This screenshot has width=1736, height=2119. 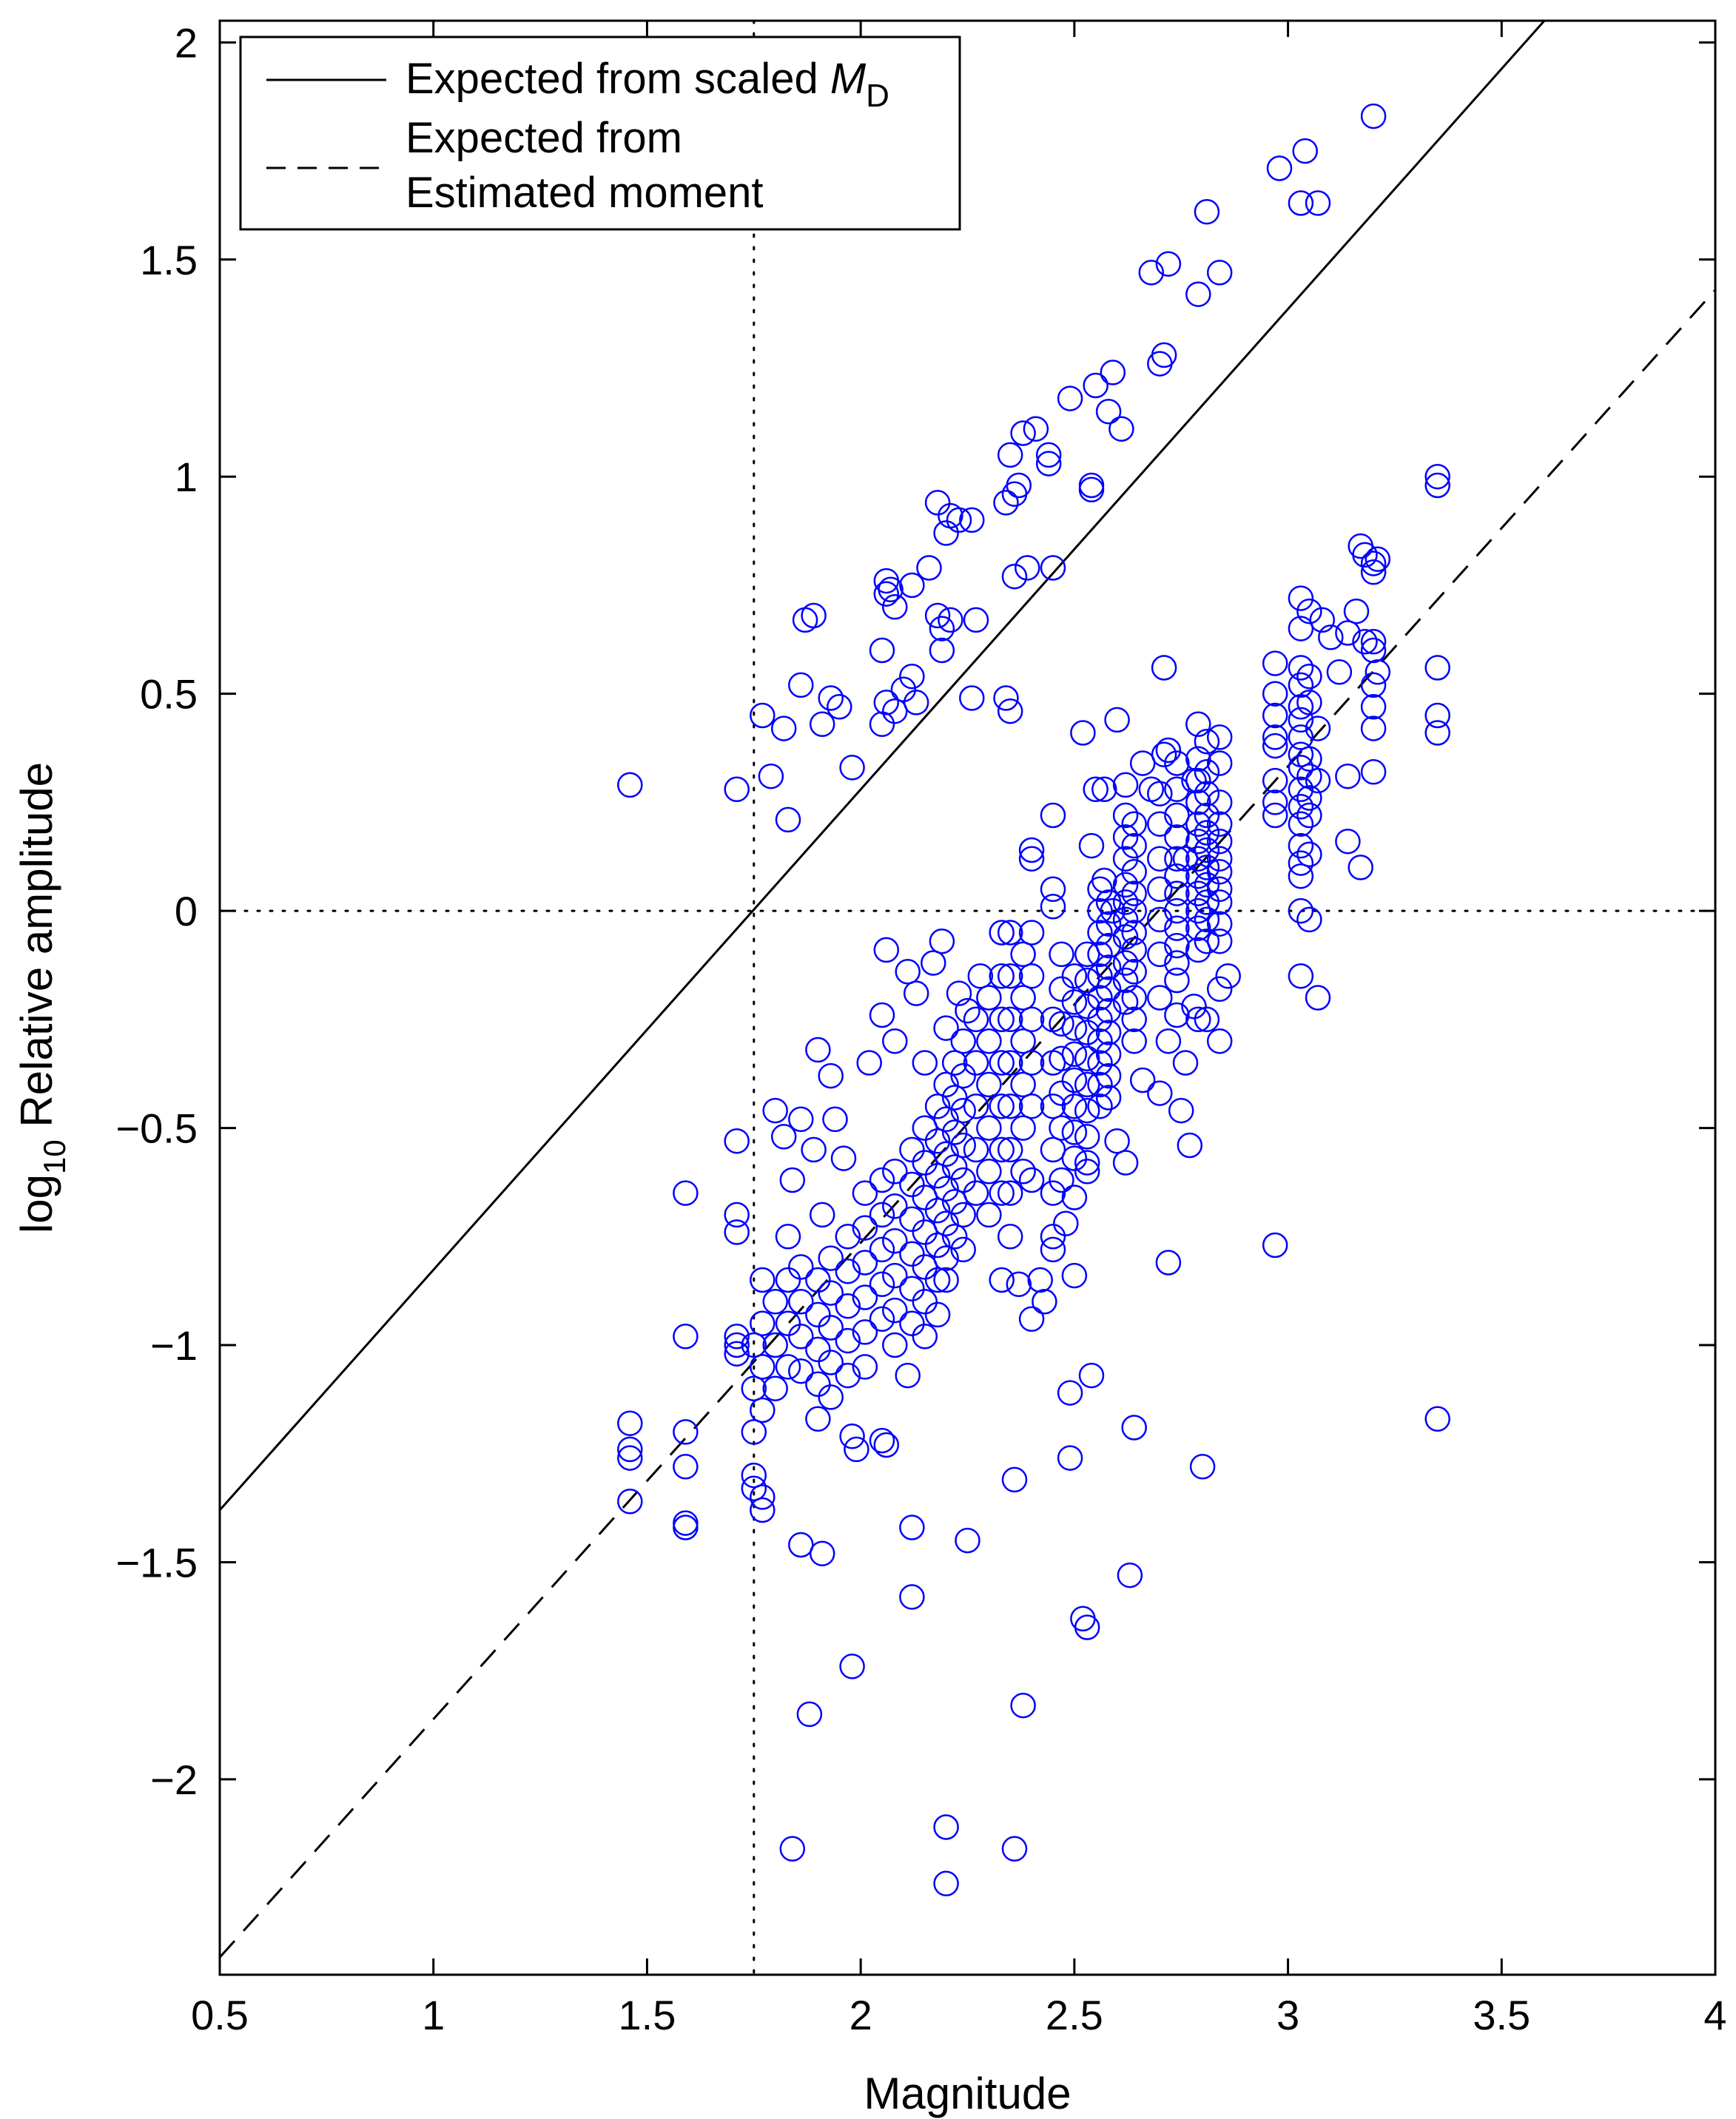 I want to click on y-tick-label: 0.5, so click(x=169, y=694).